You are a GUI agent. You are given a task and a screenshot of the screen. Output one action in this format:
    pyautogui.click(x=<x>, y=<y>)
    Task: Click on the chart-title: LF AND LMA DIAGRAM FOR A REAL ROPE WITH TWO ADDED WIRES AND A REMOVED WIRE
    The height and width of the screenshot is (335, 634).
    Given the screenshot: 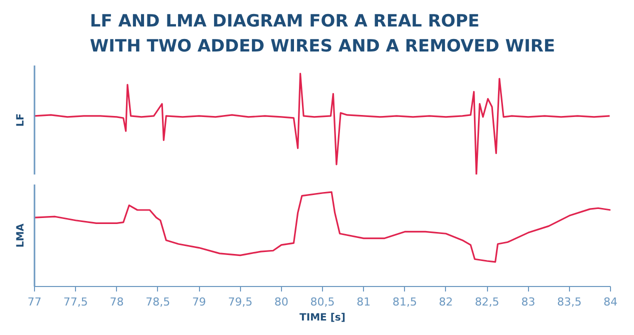 What is the action you would take?
    pyautogui.click(x=323, y=34)
    